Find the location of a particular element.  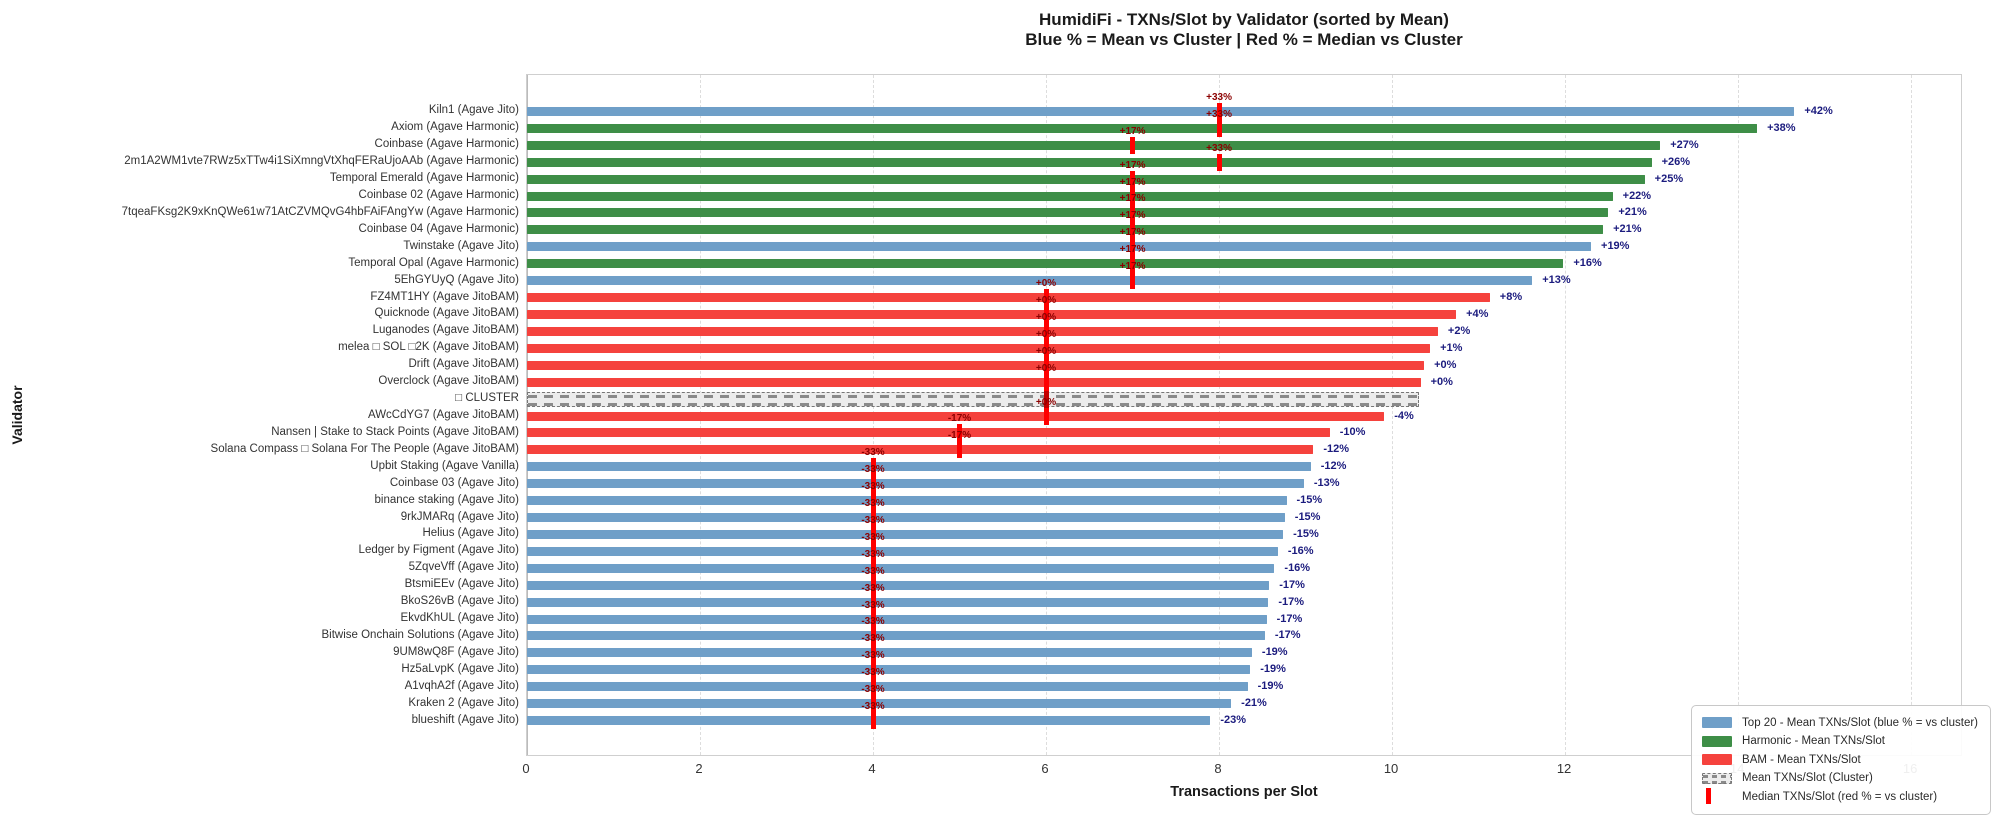

validator-tick-label: FZ4MT1HY (Agave JitoBAM) is located at coordinates (444, 296).